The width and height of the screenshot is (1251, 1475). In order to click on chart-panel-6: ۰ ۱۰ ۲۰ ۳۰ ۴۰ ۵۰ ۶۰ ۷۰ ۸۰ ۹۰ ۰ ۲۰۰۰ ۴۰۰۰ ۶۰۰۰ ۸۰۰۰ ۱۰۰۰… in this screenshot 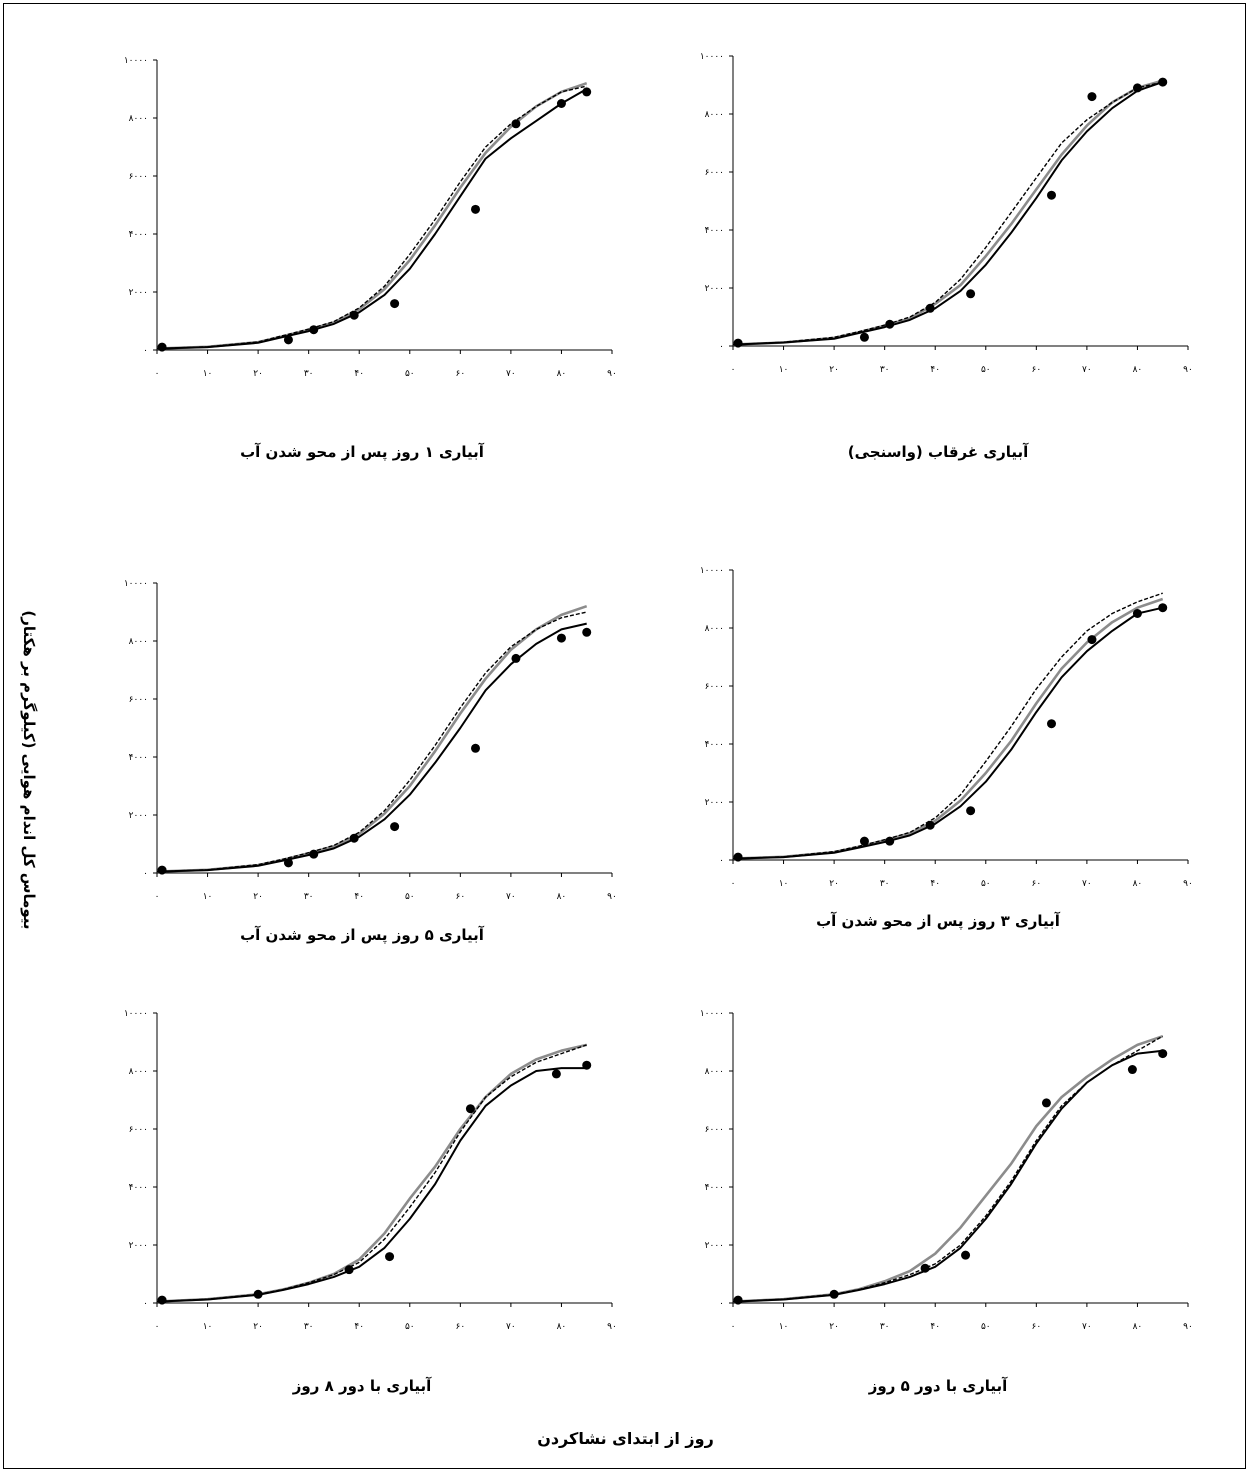, I will do `click(938, 1175)`.